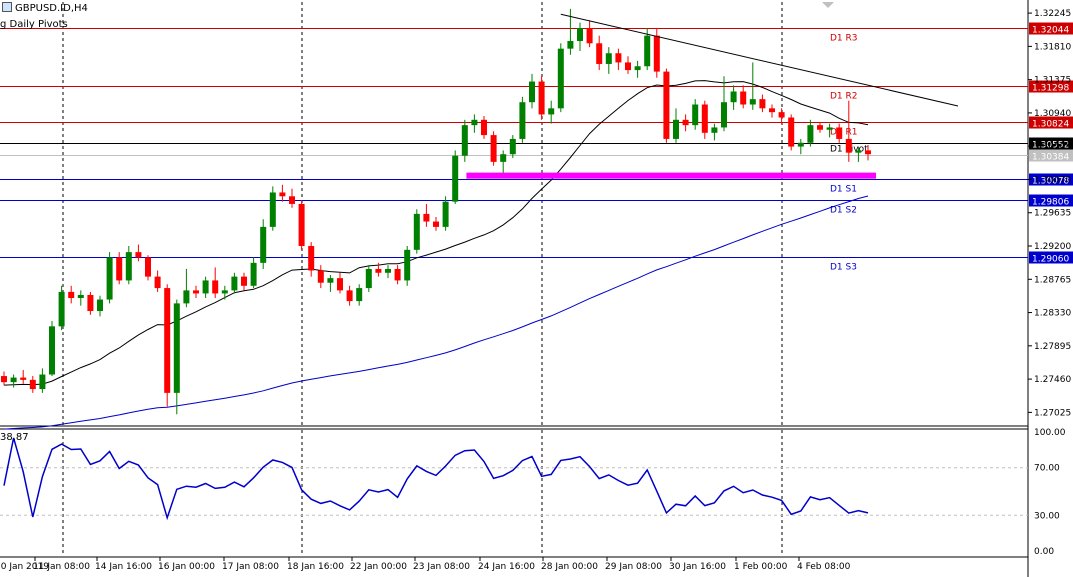 This screenshot has height=577, width=1073. Describe the element at coordinates (1052, 280) in the screenshot. I see `price-tick-label: 1.28765` at that location.